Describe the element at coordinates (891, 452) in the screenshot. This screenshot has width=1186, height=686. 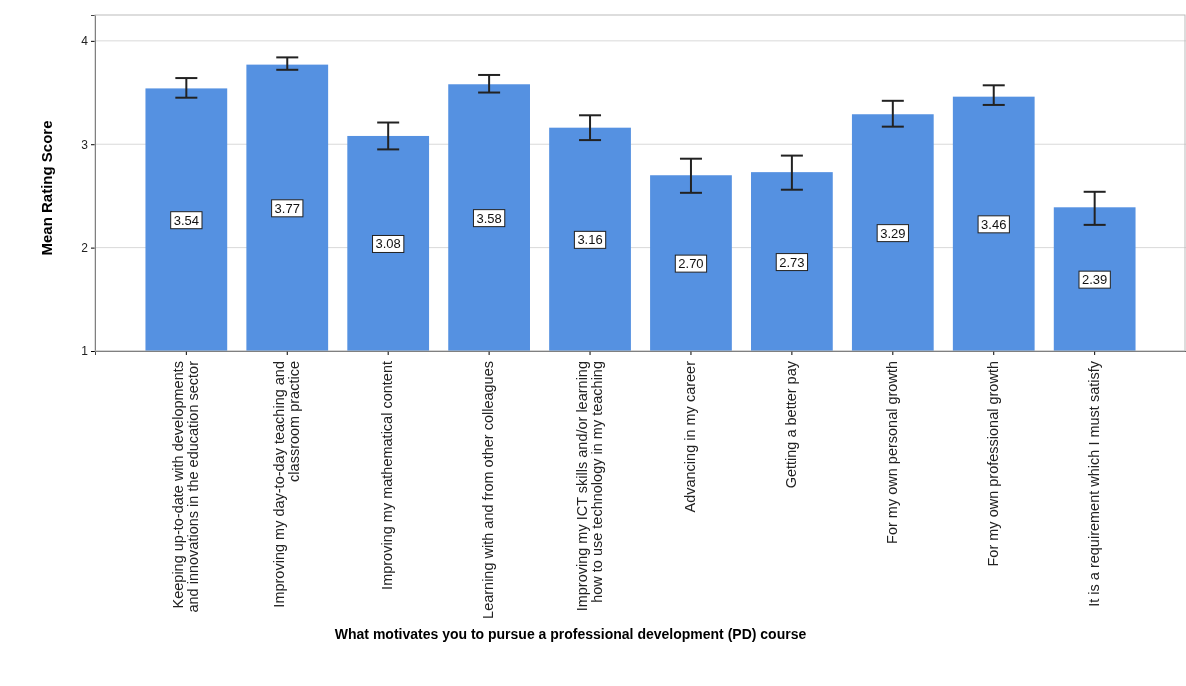
I see `x-tick-label: For my own personal growth` at that location.